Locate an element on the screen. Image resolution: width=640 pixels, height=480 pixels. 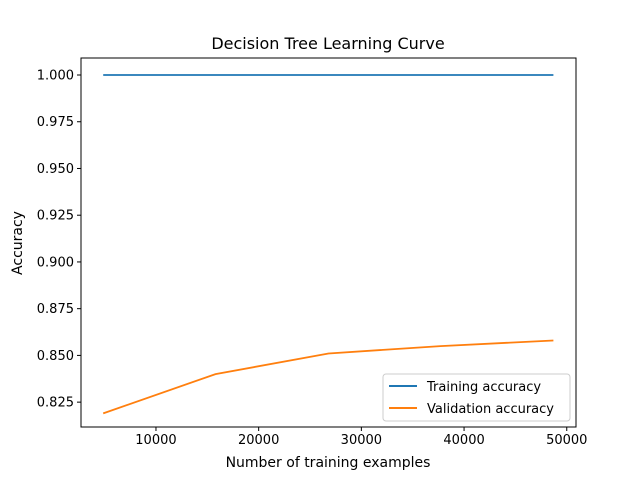
y-tick-label: 0.925 is located at coordinates (55, 216).